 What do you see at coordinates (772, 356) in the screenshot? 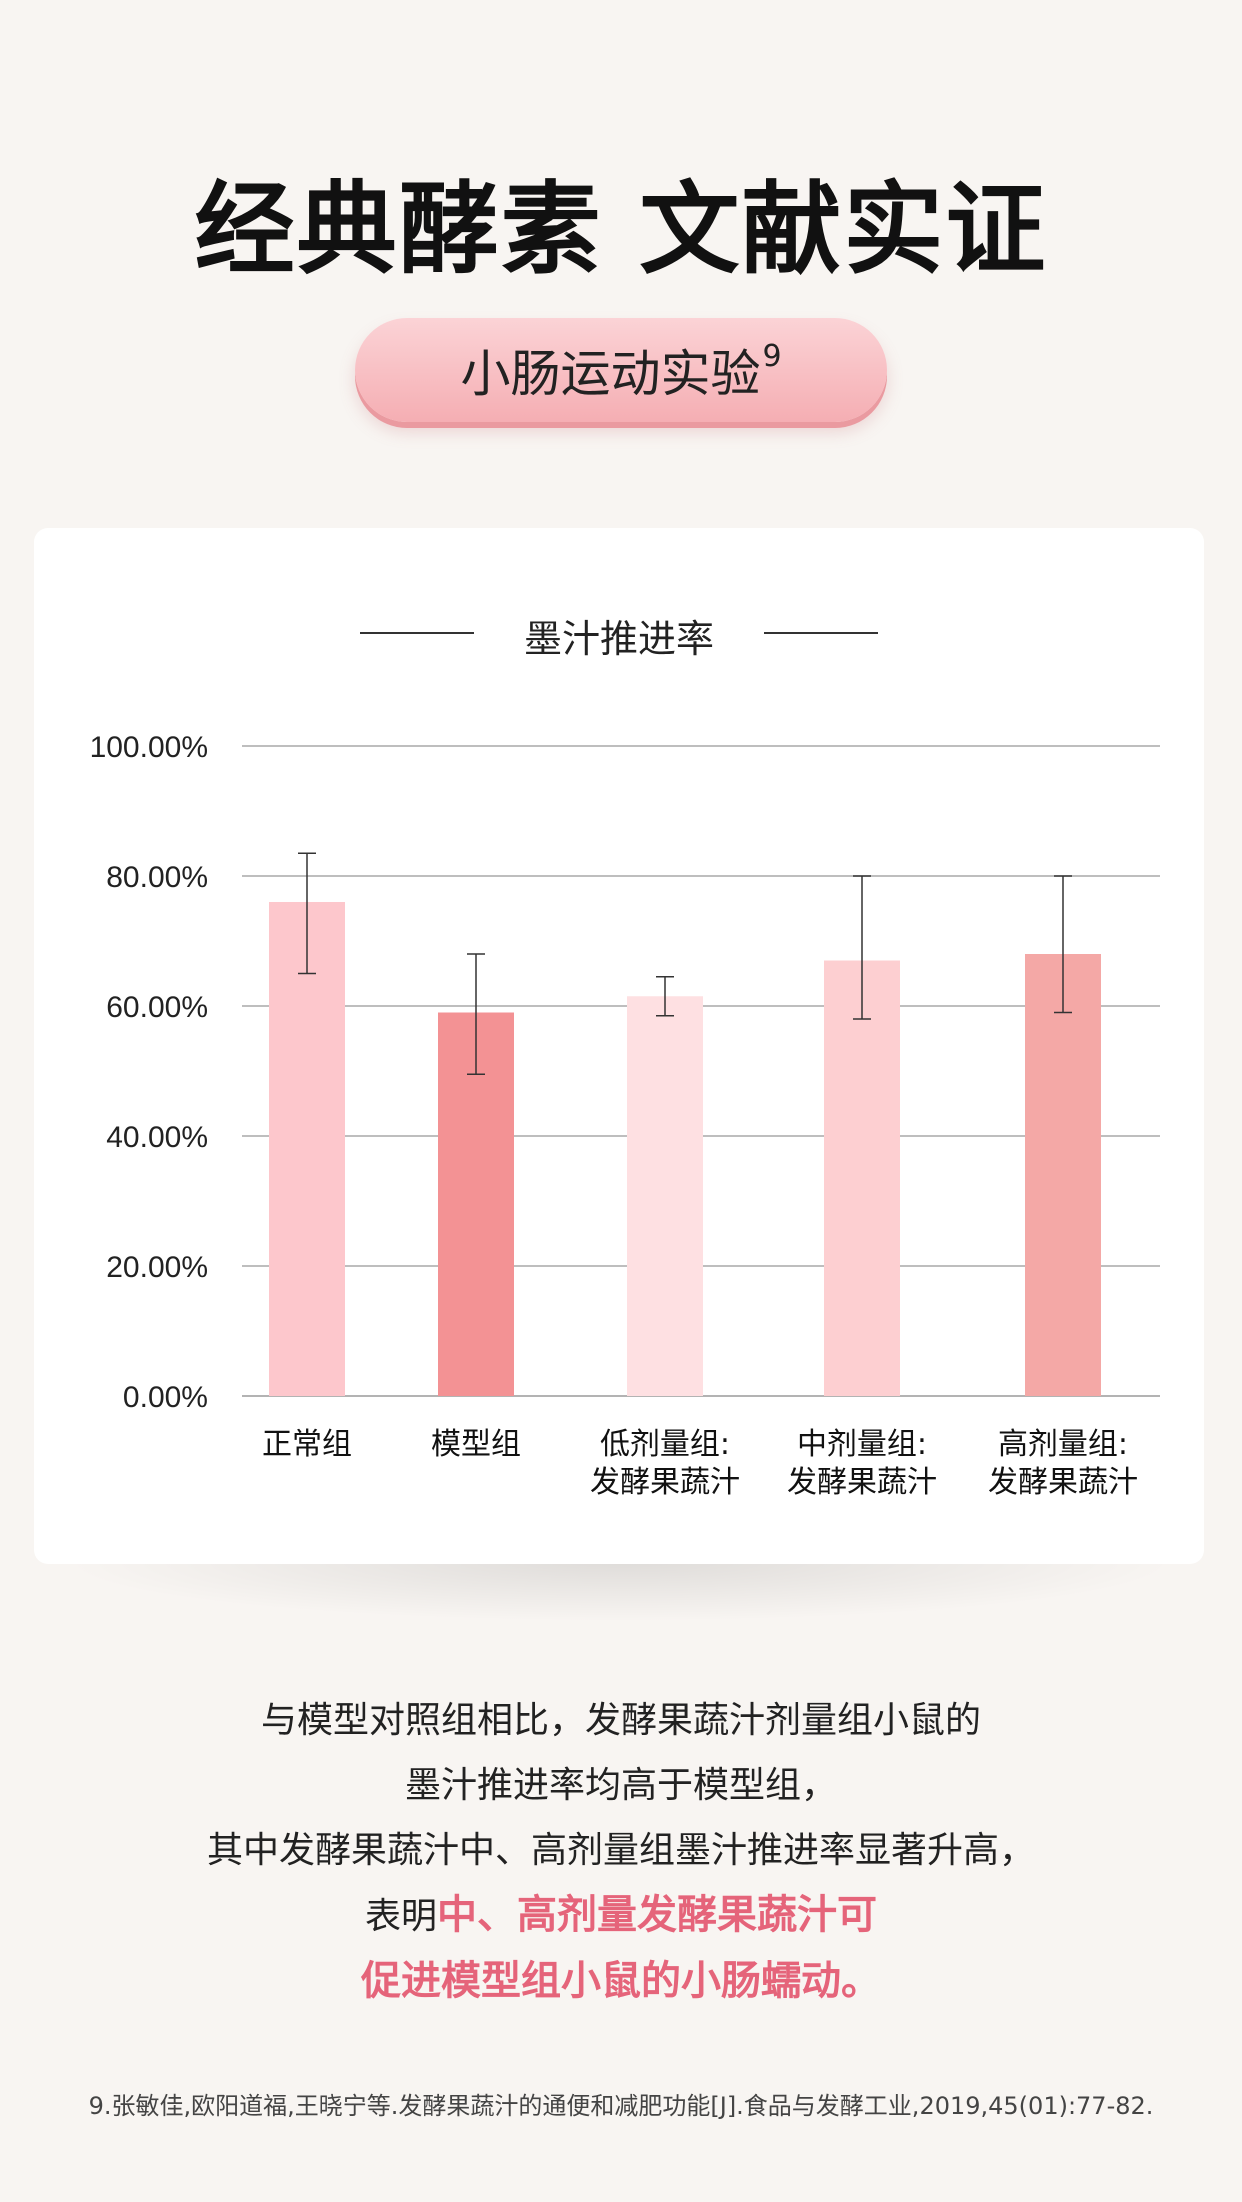
I see `pill-footnote-mark: 9` at bounding box center [772, 356].